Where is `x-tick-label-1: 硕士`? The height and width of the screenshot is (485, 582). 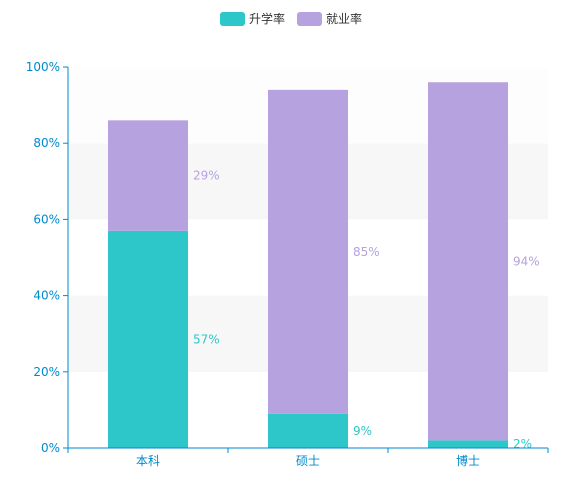
x-tick-label-1: 硕士 is located at coordinates (308, 461).